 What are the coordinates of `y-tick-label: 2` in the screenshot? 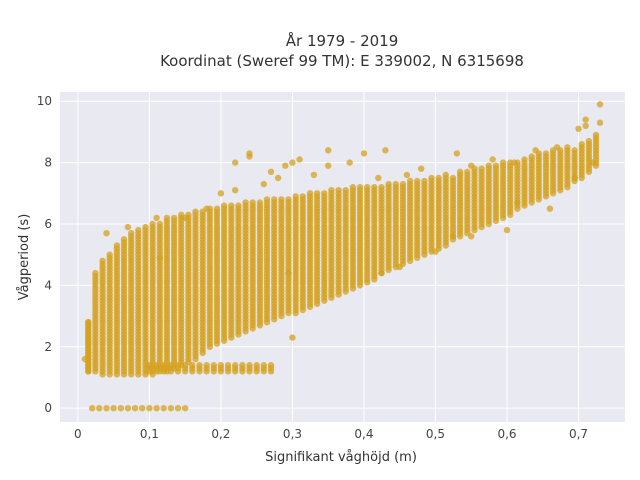 It's located at (48, 347).